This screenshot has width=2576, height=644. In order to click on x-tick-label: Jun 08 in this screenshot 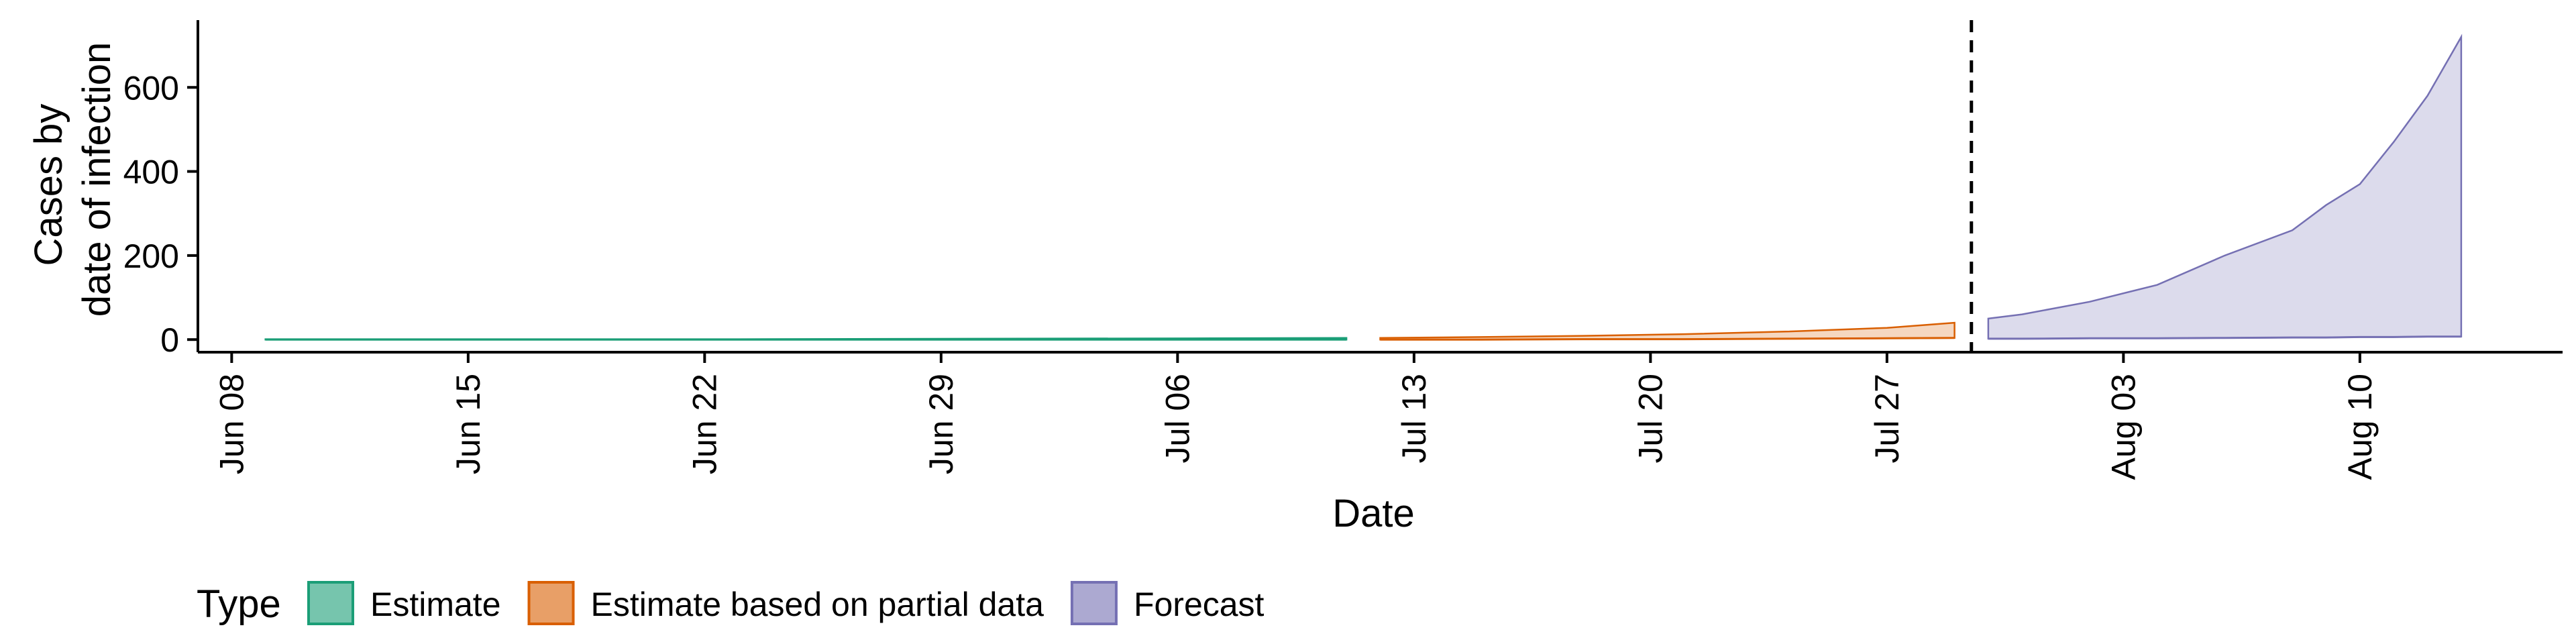, I will do `click(231, 424)`.